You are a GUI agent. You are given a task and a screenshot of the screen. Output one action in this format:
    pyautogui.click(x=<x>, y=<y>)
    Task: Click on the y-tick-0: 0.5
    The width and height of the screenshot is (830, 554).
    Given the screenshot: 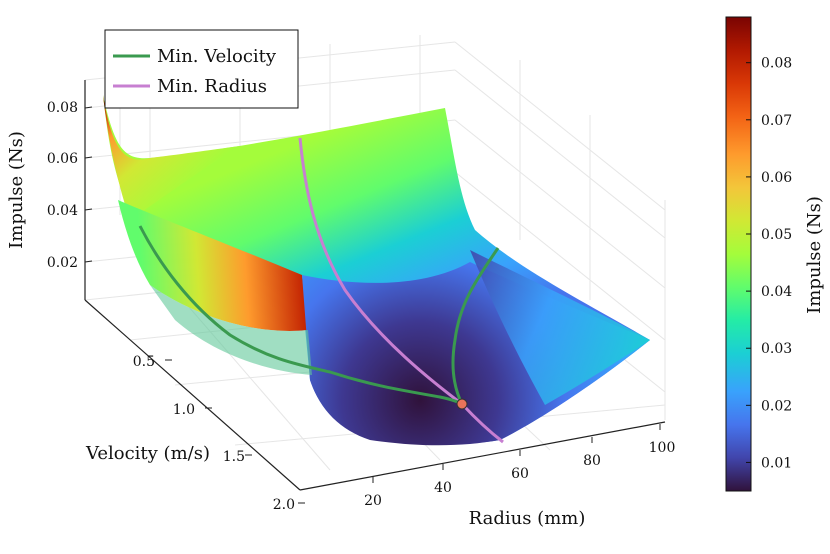 What is the action you would take?
    pyautogui.click(x=144, y=362)
    